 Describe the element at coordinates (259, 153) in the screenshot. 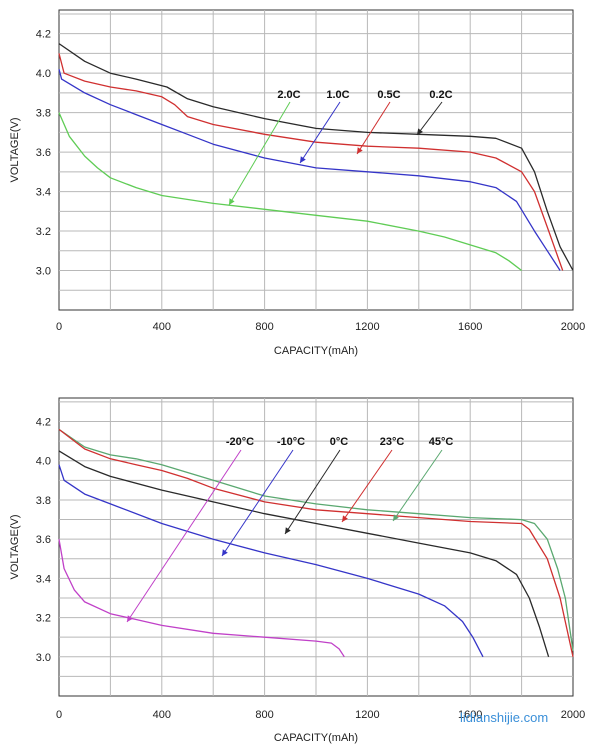

I see `annotation-arrow-20c` at that location.